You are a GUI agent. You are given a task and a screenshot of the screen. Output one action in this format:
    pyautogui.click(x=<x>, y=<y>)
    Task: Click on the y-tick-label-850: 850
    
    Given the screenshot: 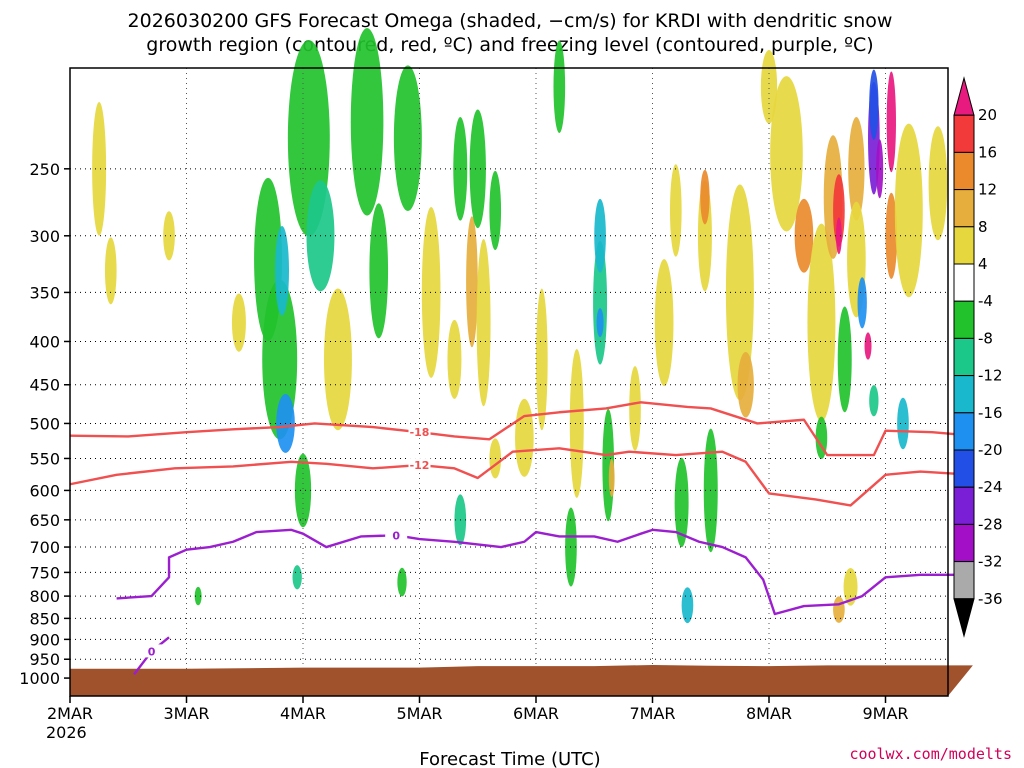 What is the action you would take?
    pyautogui.click(x=44, y=618)
    